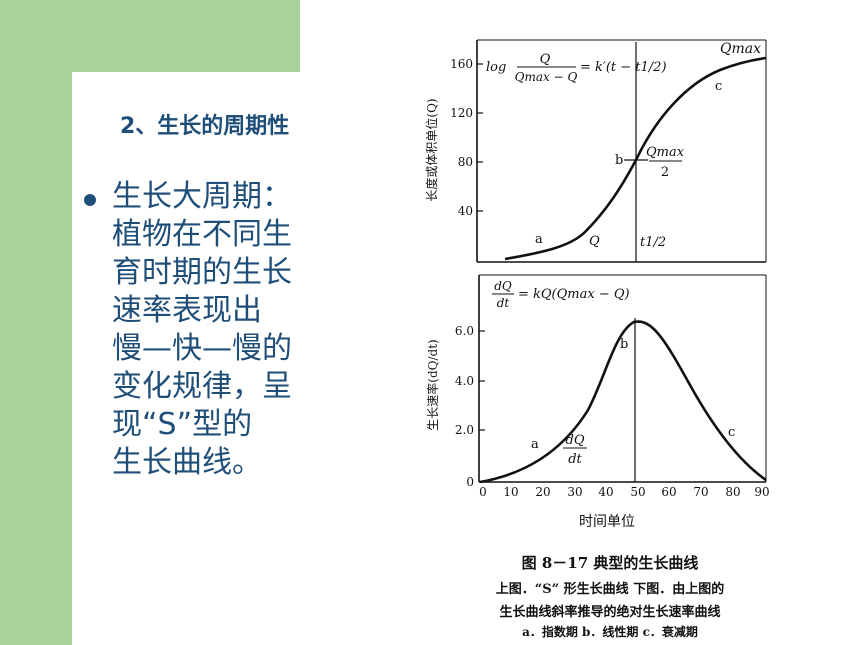 The width and height of the screenshot is (860, 645). Describe the element at coordinates (465, 211) in the screenshot. I see `top-y-tick: 40` at that location.